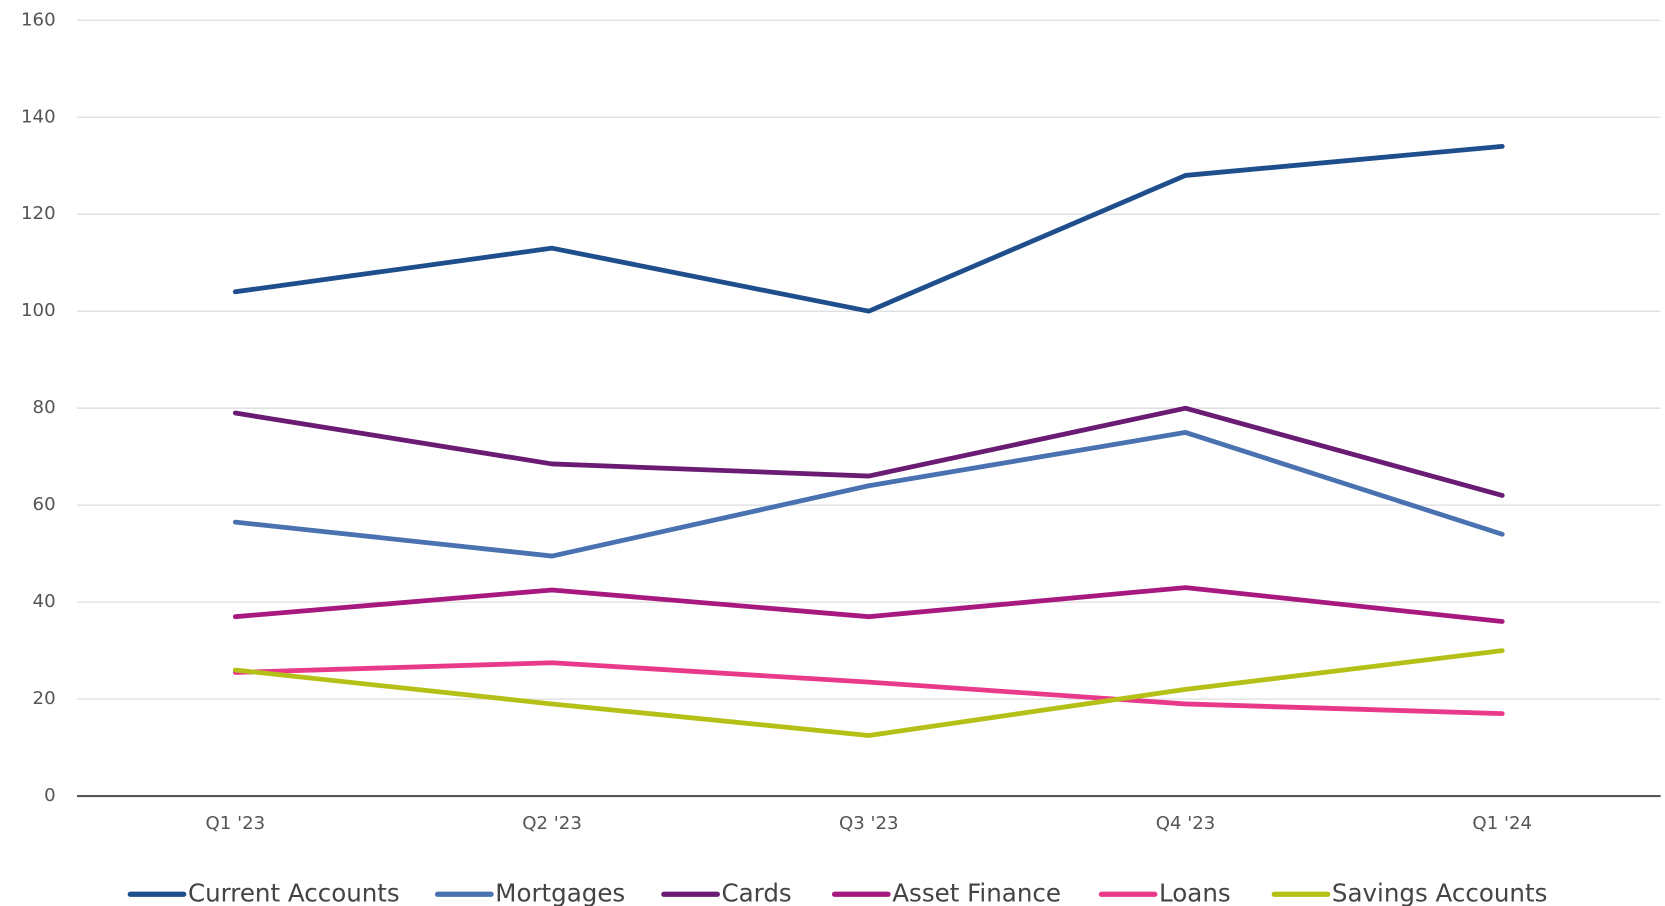 Image resolution: width=1665 pixels, height=906 pixels. Describe the element at coordinates (1502, 823) in the screenshot. I see `x-tick-label: Q1 '24` at that location.